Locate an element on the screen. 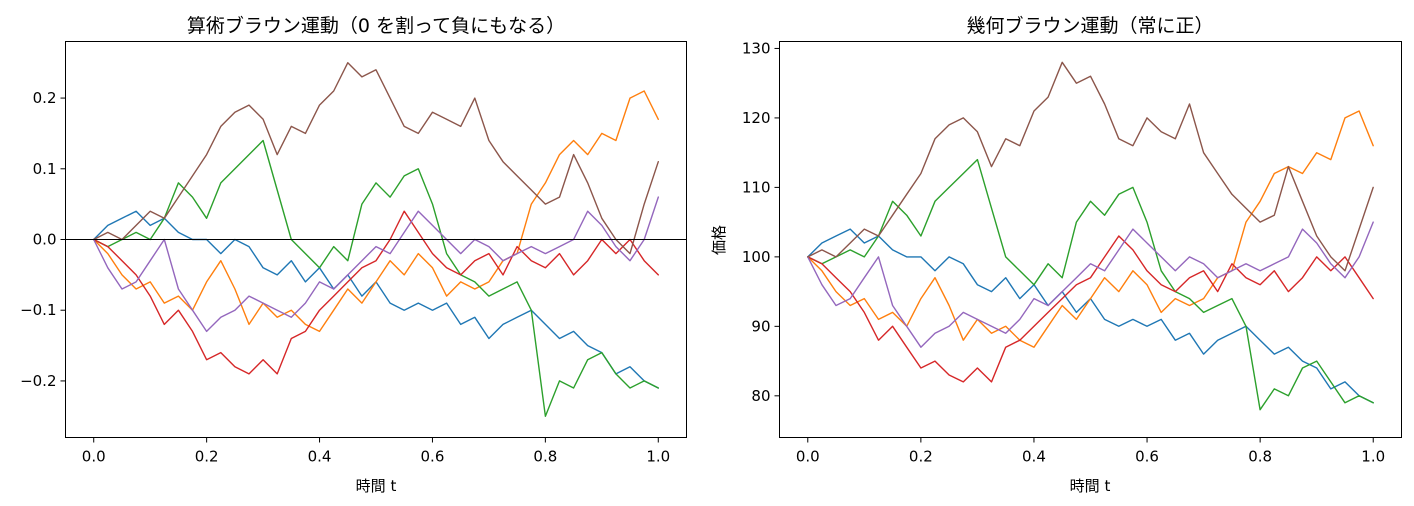  left-y-tick-label: 0.0 is located at coordinates (45, 240).